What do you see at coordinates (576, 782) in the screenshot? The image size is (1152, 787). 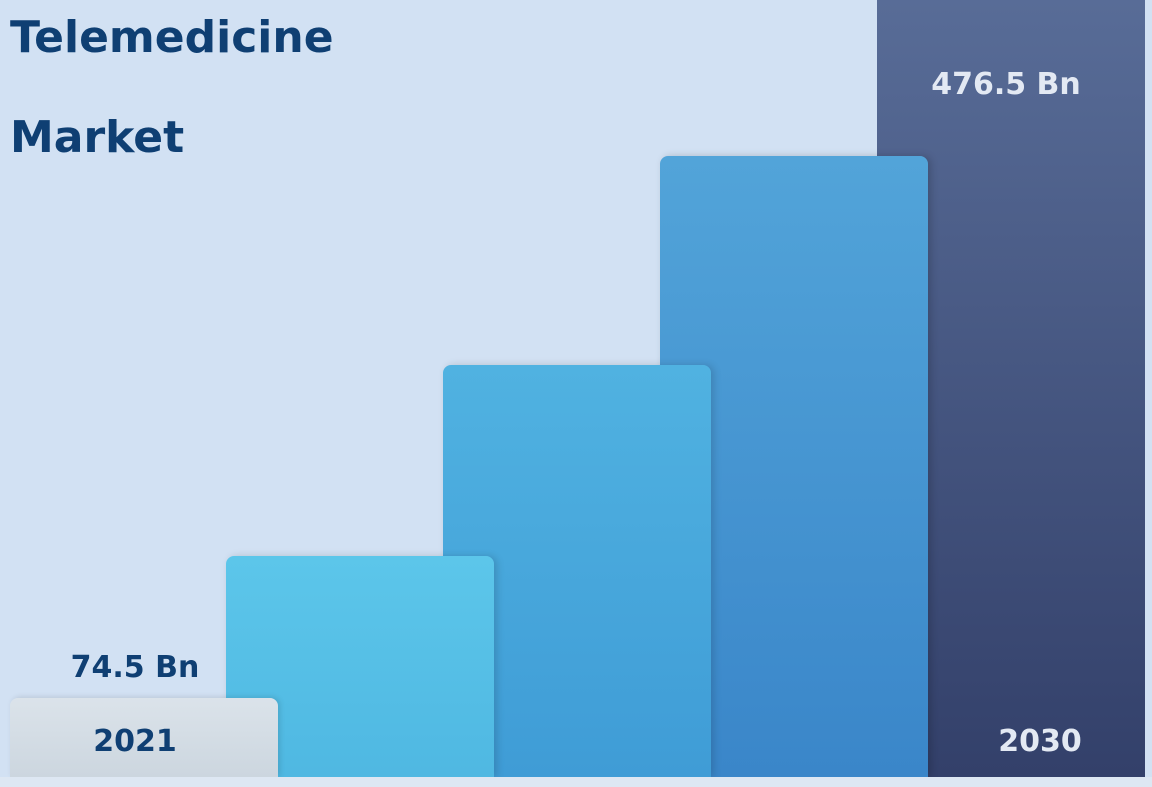 I see `floor` at bounding box center [576, 782].